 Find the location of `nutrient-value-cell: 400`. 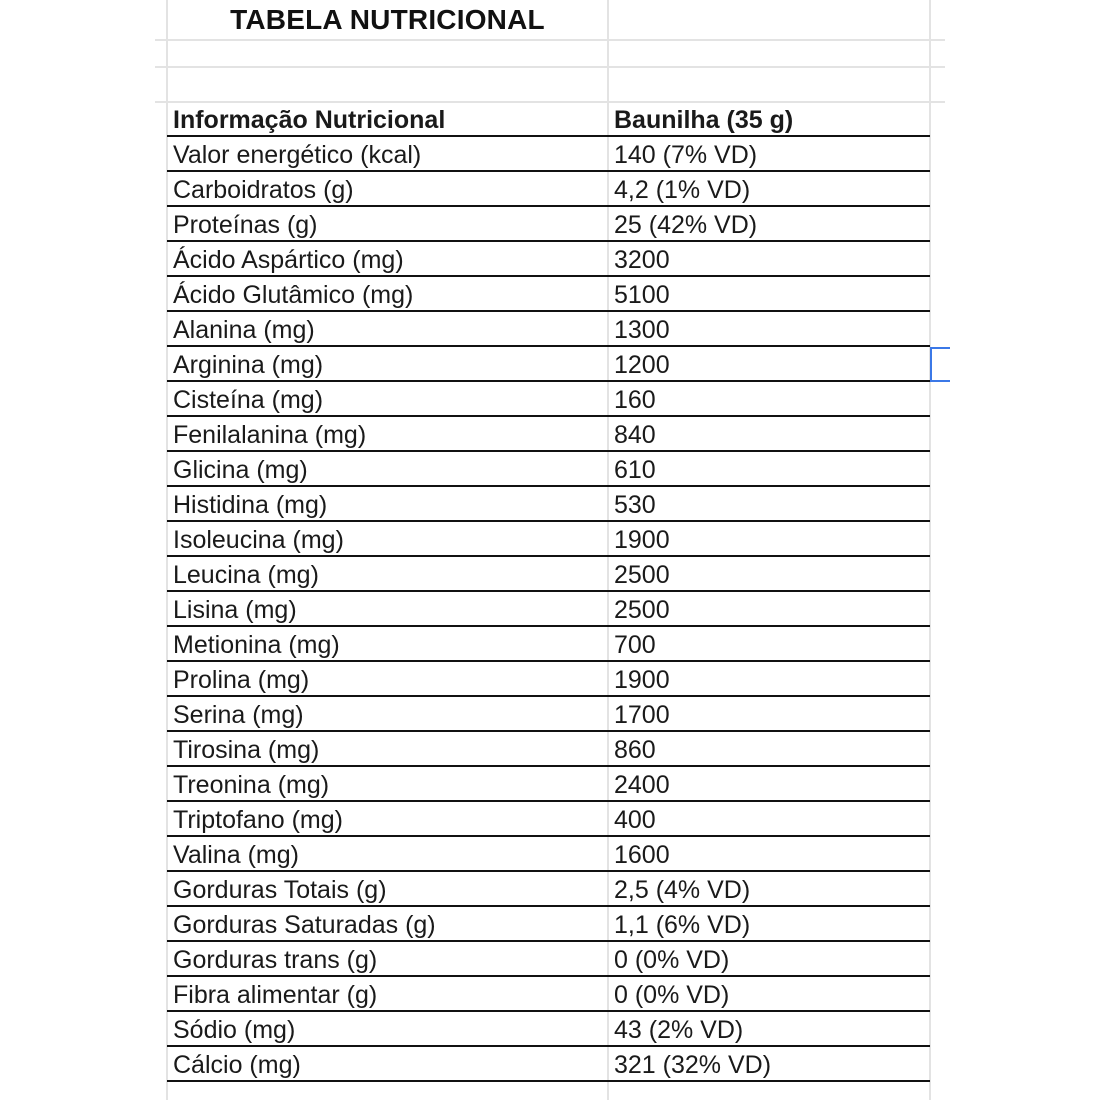

nutrient-value-cell: 400 is located at coordinates (635, 820).